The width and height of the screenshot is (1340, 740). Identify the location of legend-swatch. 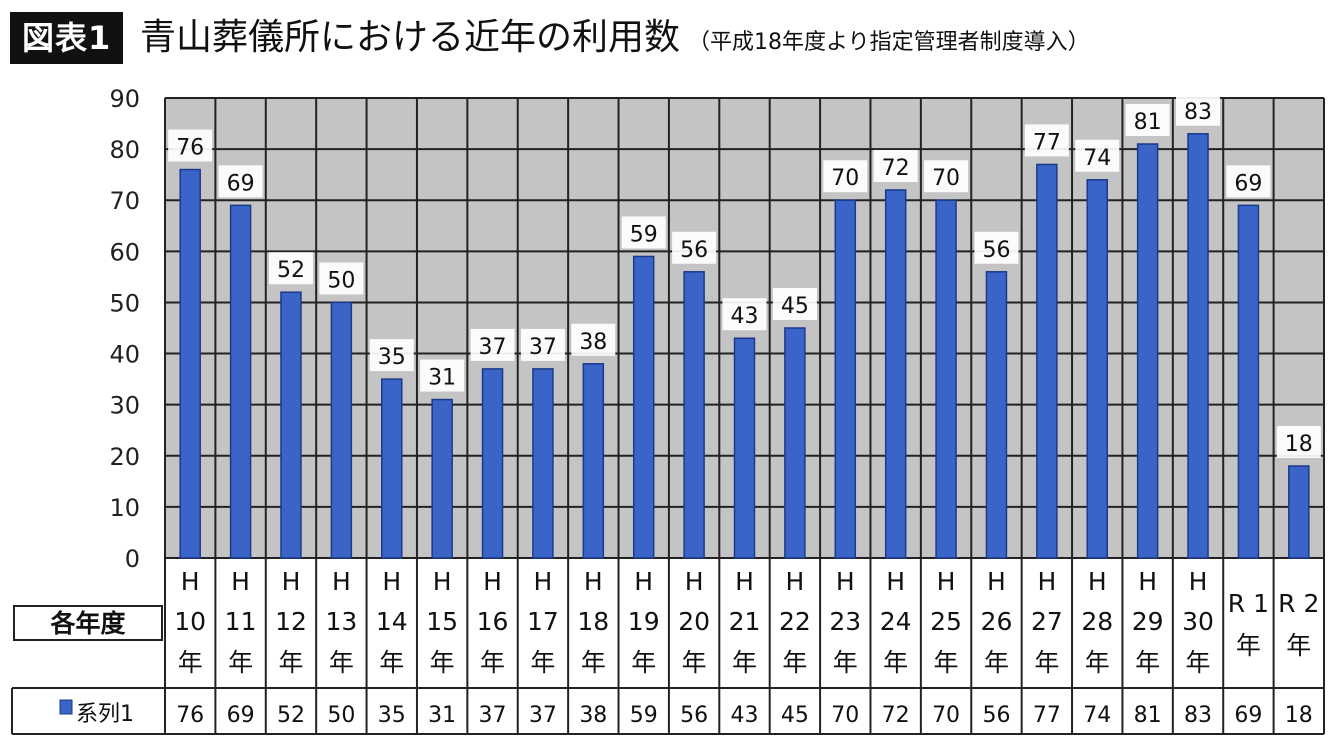
(66, 707).